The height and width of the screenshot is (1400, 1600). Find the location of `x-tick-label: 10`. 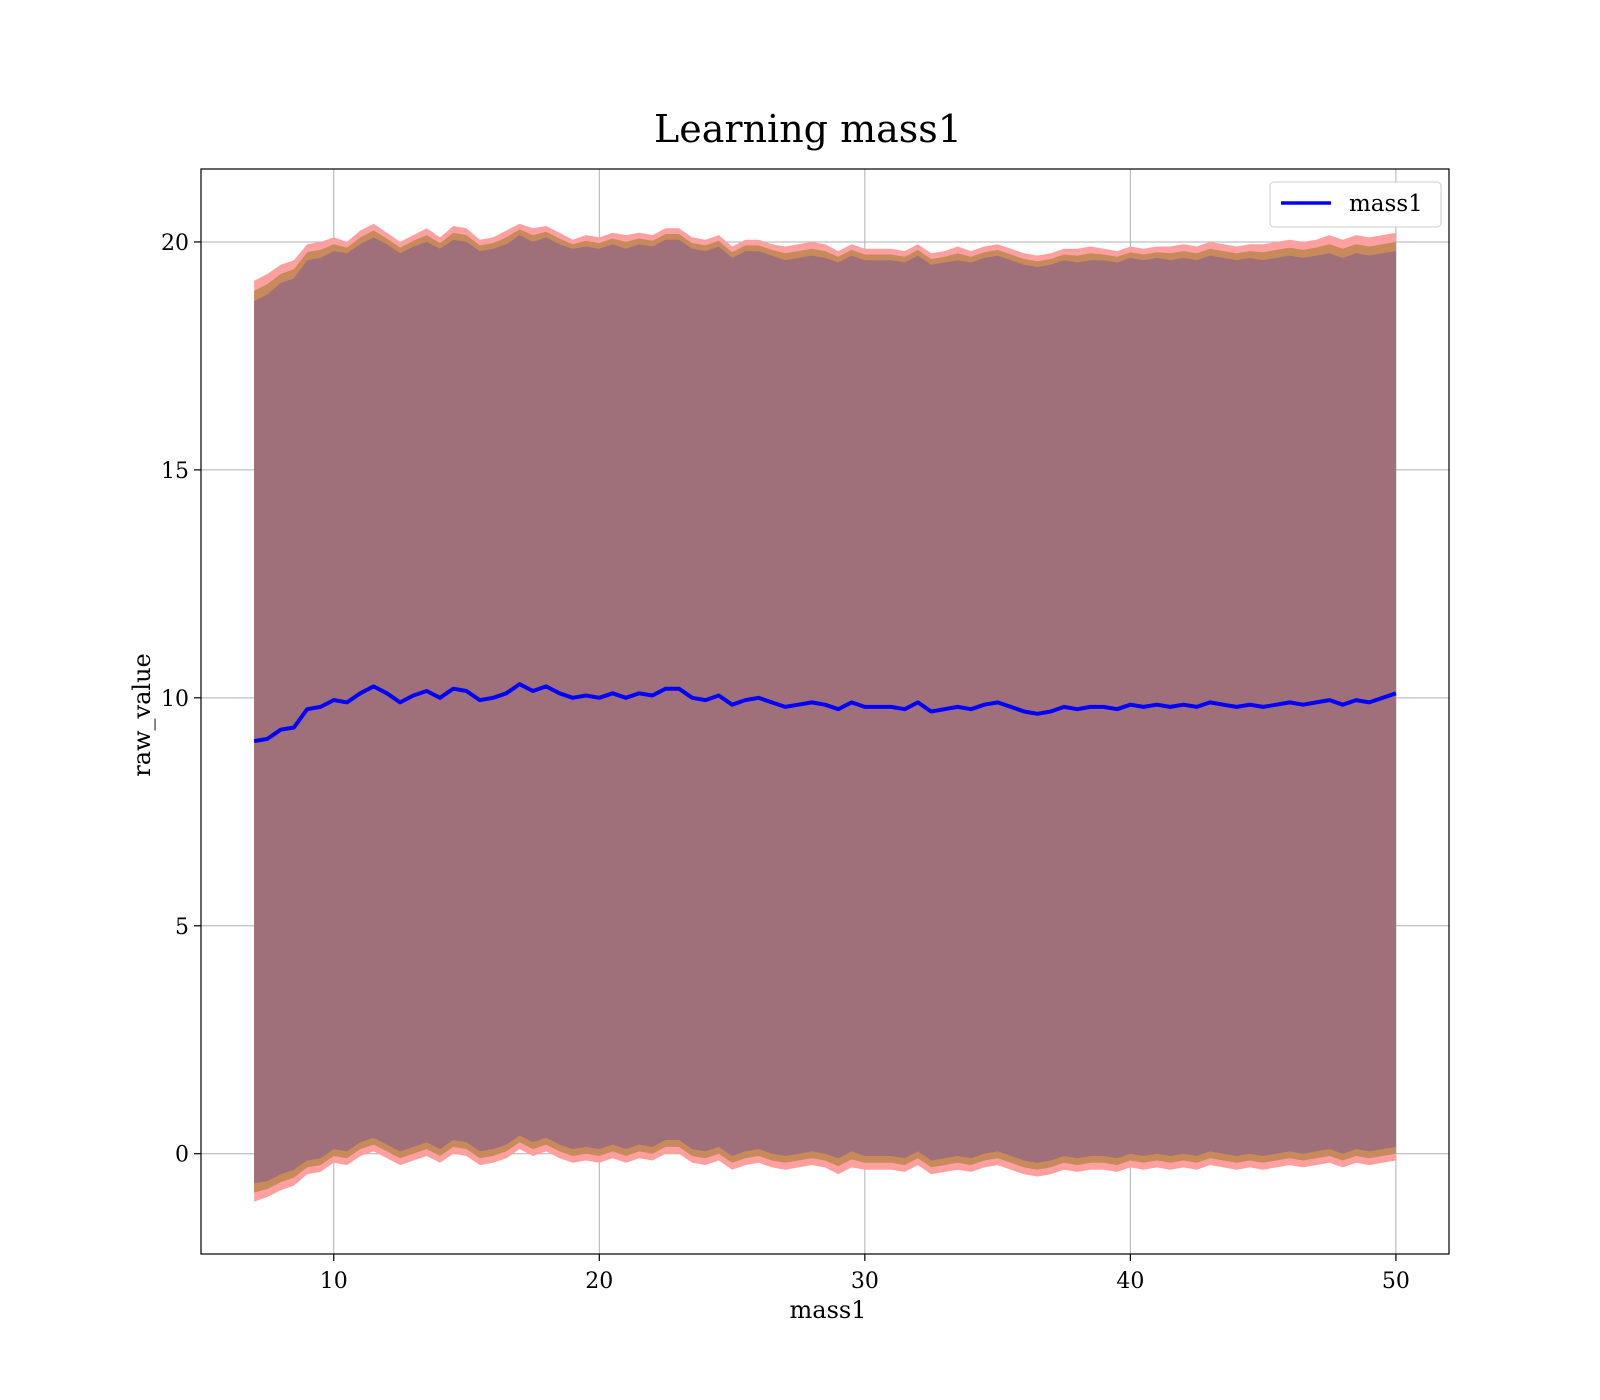

x-tick-label: 10 is located at coordinates (334, 1281).